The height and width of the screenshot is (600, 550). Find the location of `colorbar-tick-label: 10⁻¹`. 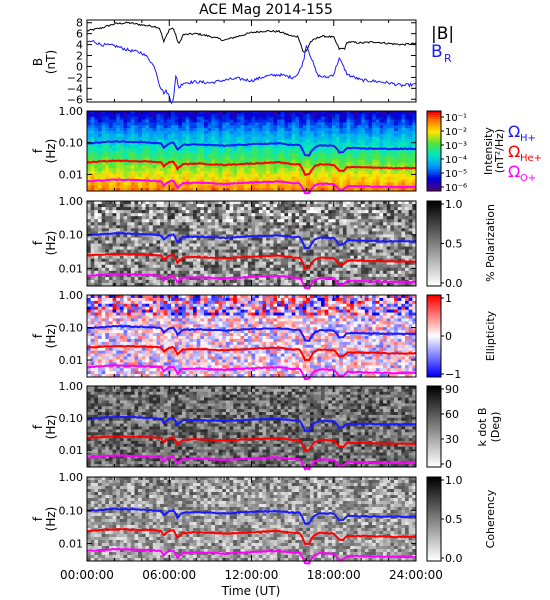

colorbar-tick-label: 10⁻¹ is located at coordinates (456, 118).